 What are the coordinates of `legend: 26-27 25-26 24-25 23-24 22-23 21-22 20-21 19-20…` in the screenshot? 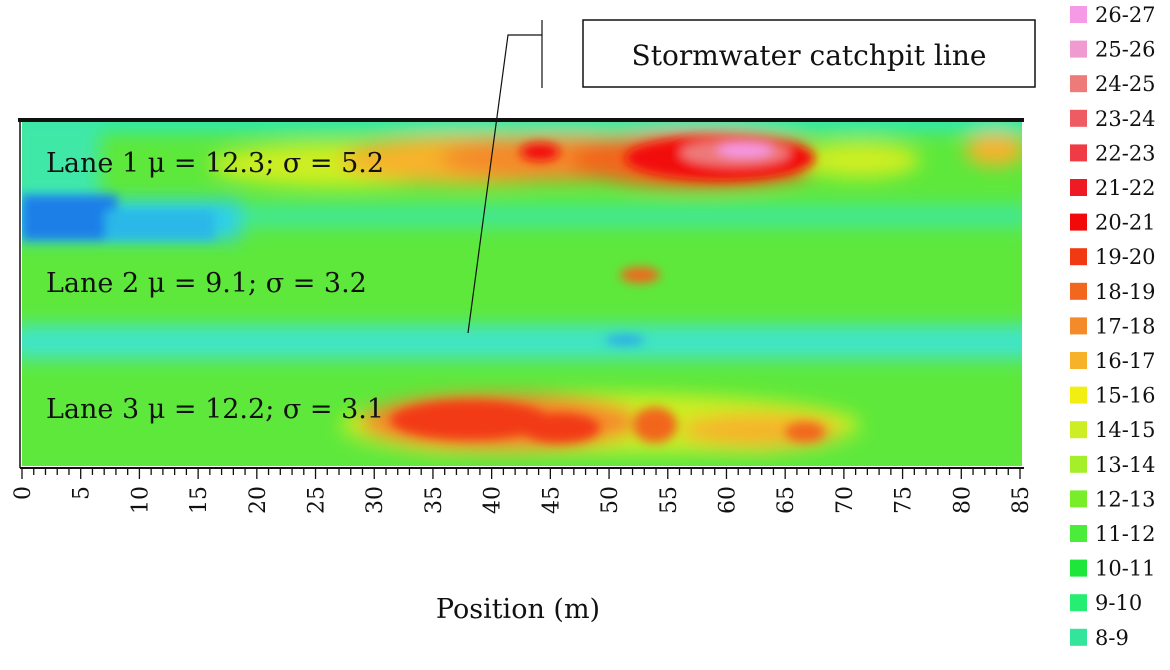 It's located at (1113, 326).